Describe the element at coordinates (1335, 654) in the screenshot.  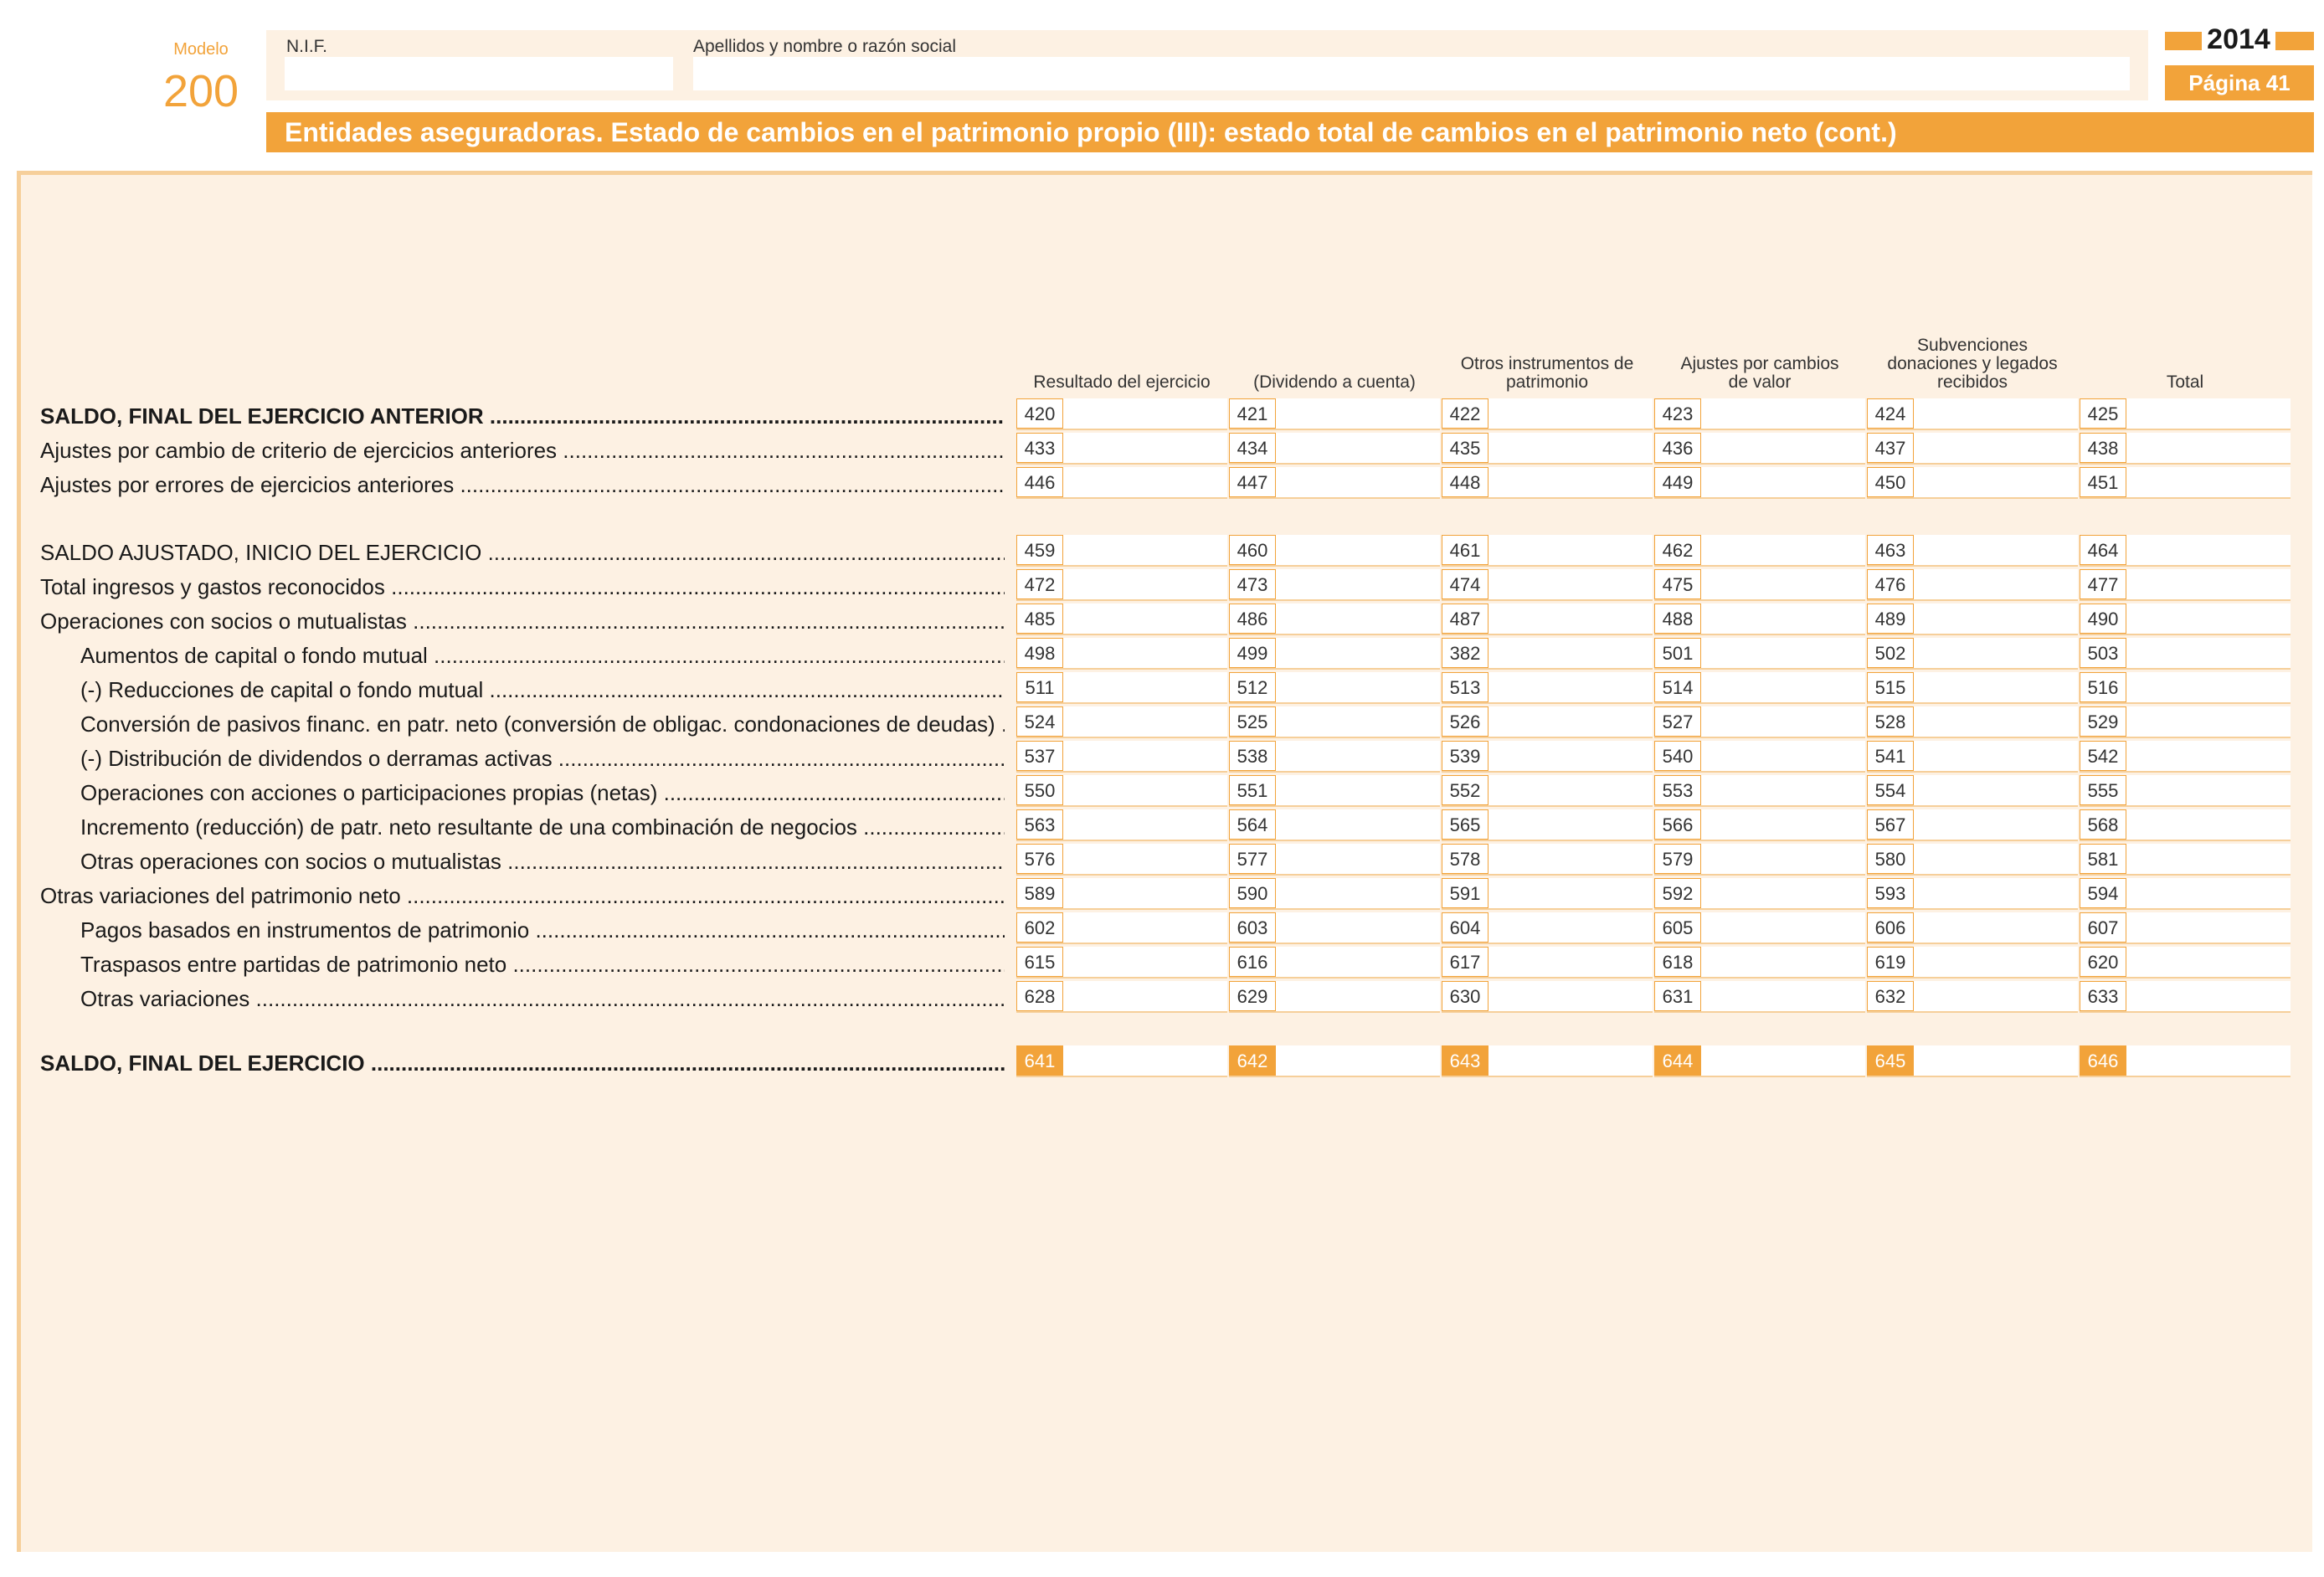
I see `amount-cell: 499` at that location.